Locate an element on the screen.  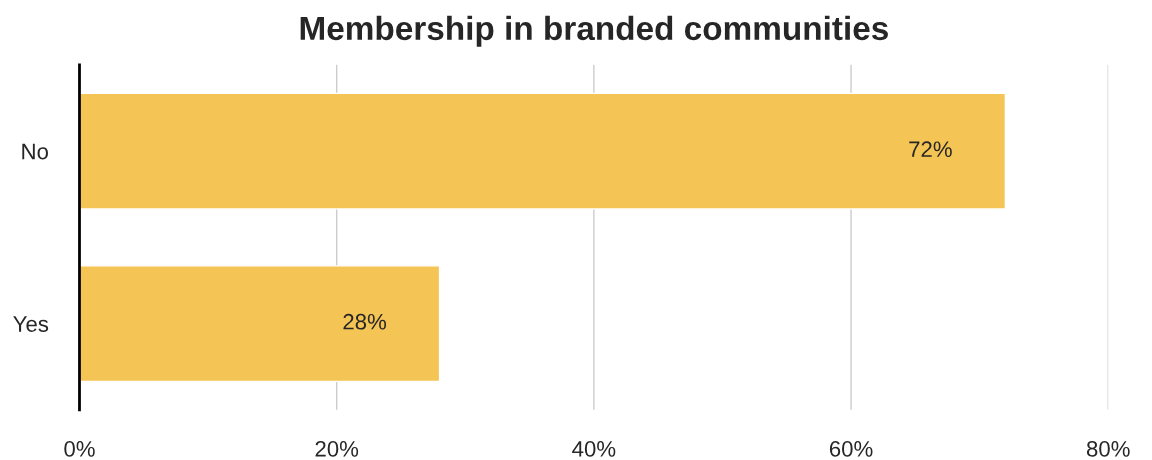
data-label: 72% is located at coordinates (930, 149).